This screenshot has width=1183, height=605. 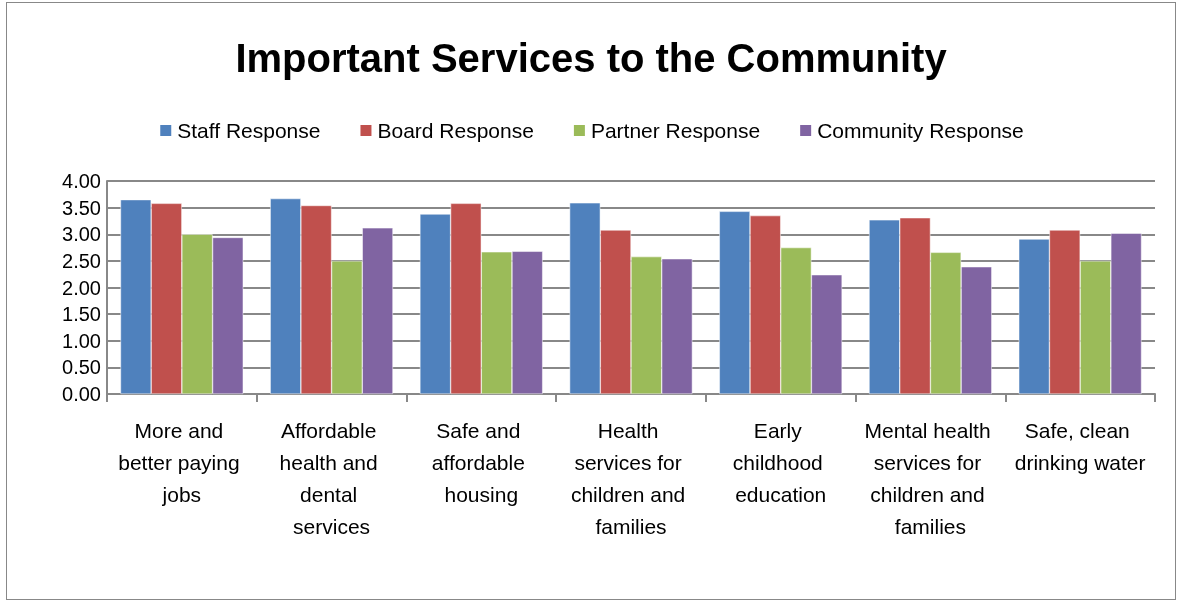 What do you see at coordinates (81, 207) in the screenshot?
I see `y-tick-label: 3.50` at bounding box center [81, 207].